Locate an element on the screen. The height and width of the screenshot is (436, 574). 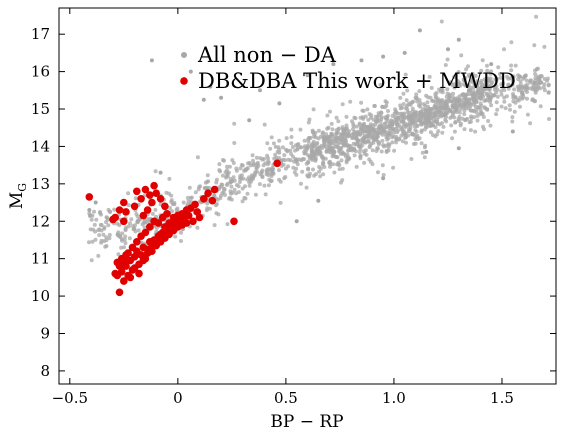
y-tick-label: 12 is located at coordinates (40, 221).